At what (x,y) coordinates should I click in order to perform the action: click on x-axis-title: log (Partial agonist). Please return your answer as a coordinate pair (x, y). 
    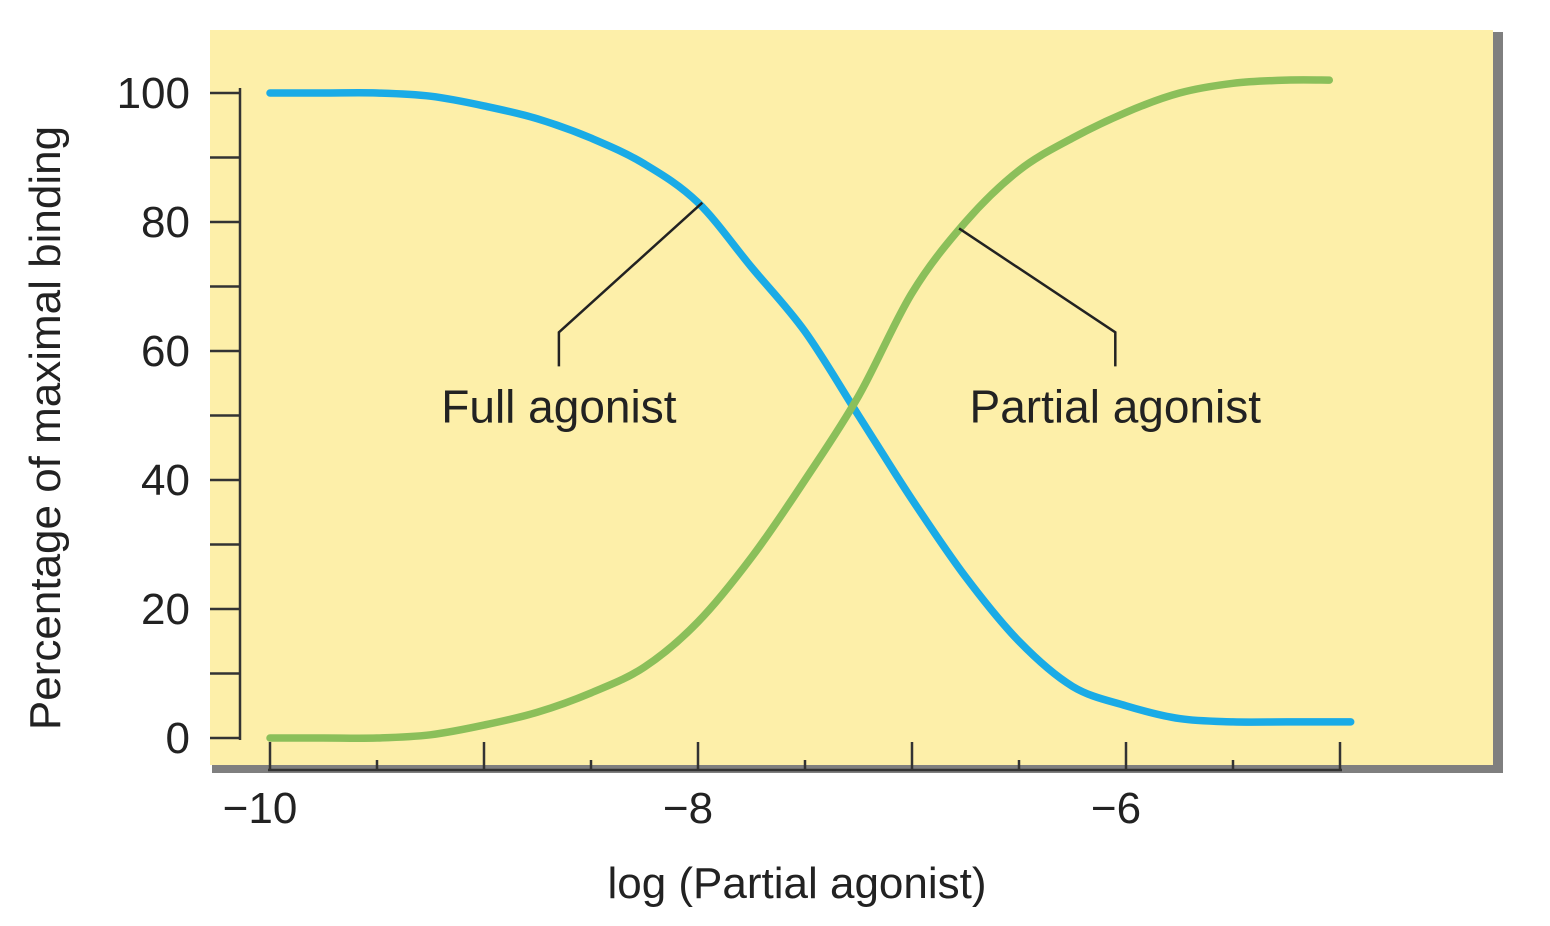
    Looking at the image, I should click on (796, 883).